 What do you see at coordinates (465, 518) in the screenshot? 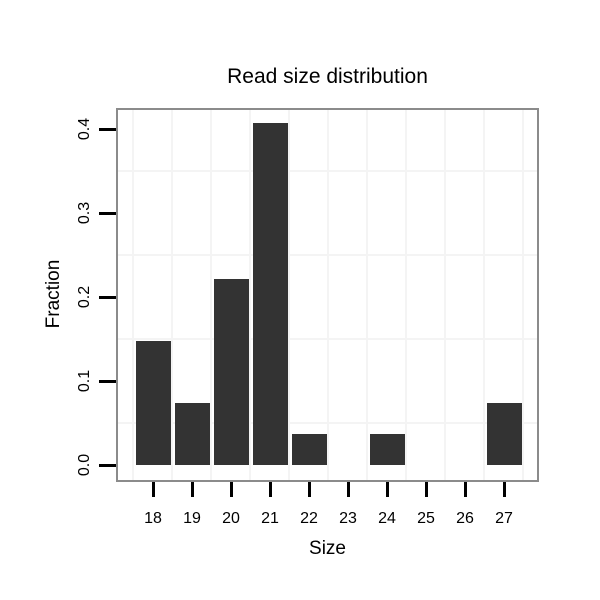
I see `x-tick-label: 26` at bounding box center [465, 518].